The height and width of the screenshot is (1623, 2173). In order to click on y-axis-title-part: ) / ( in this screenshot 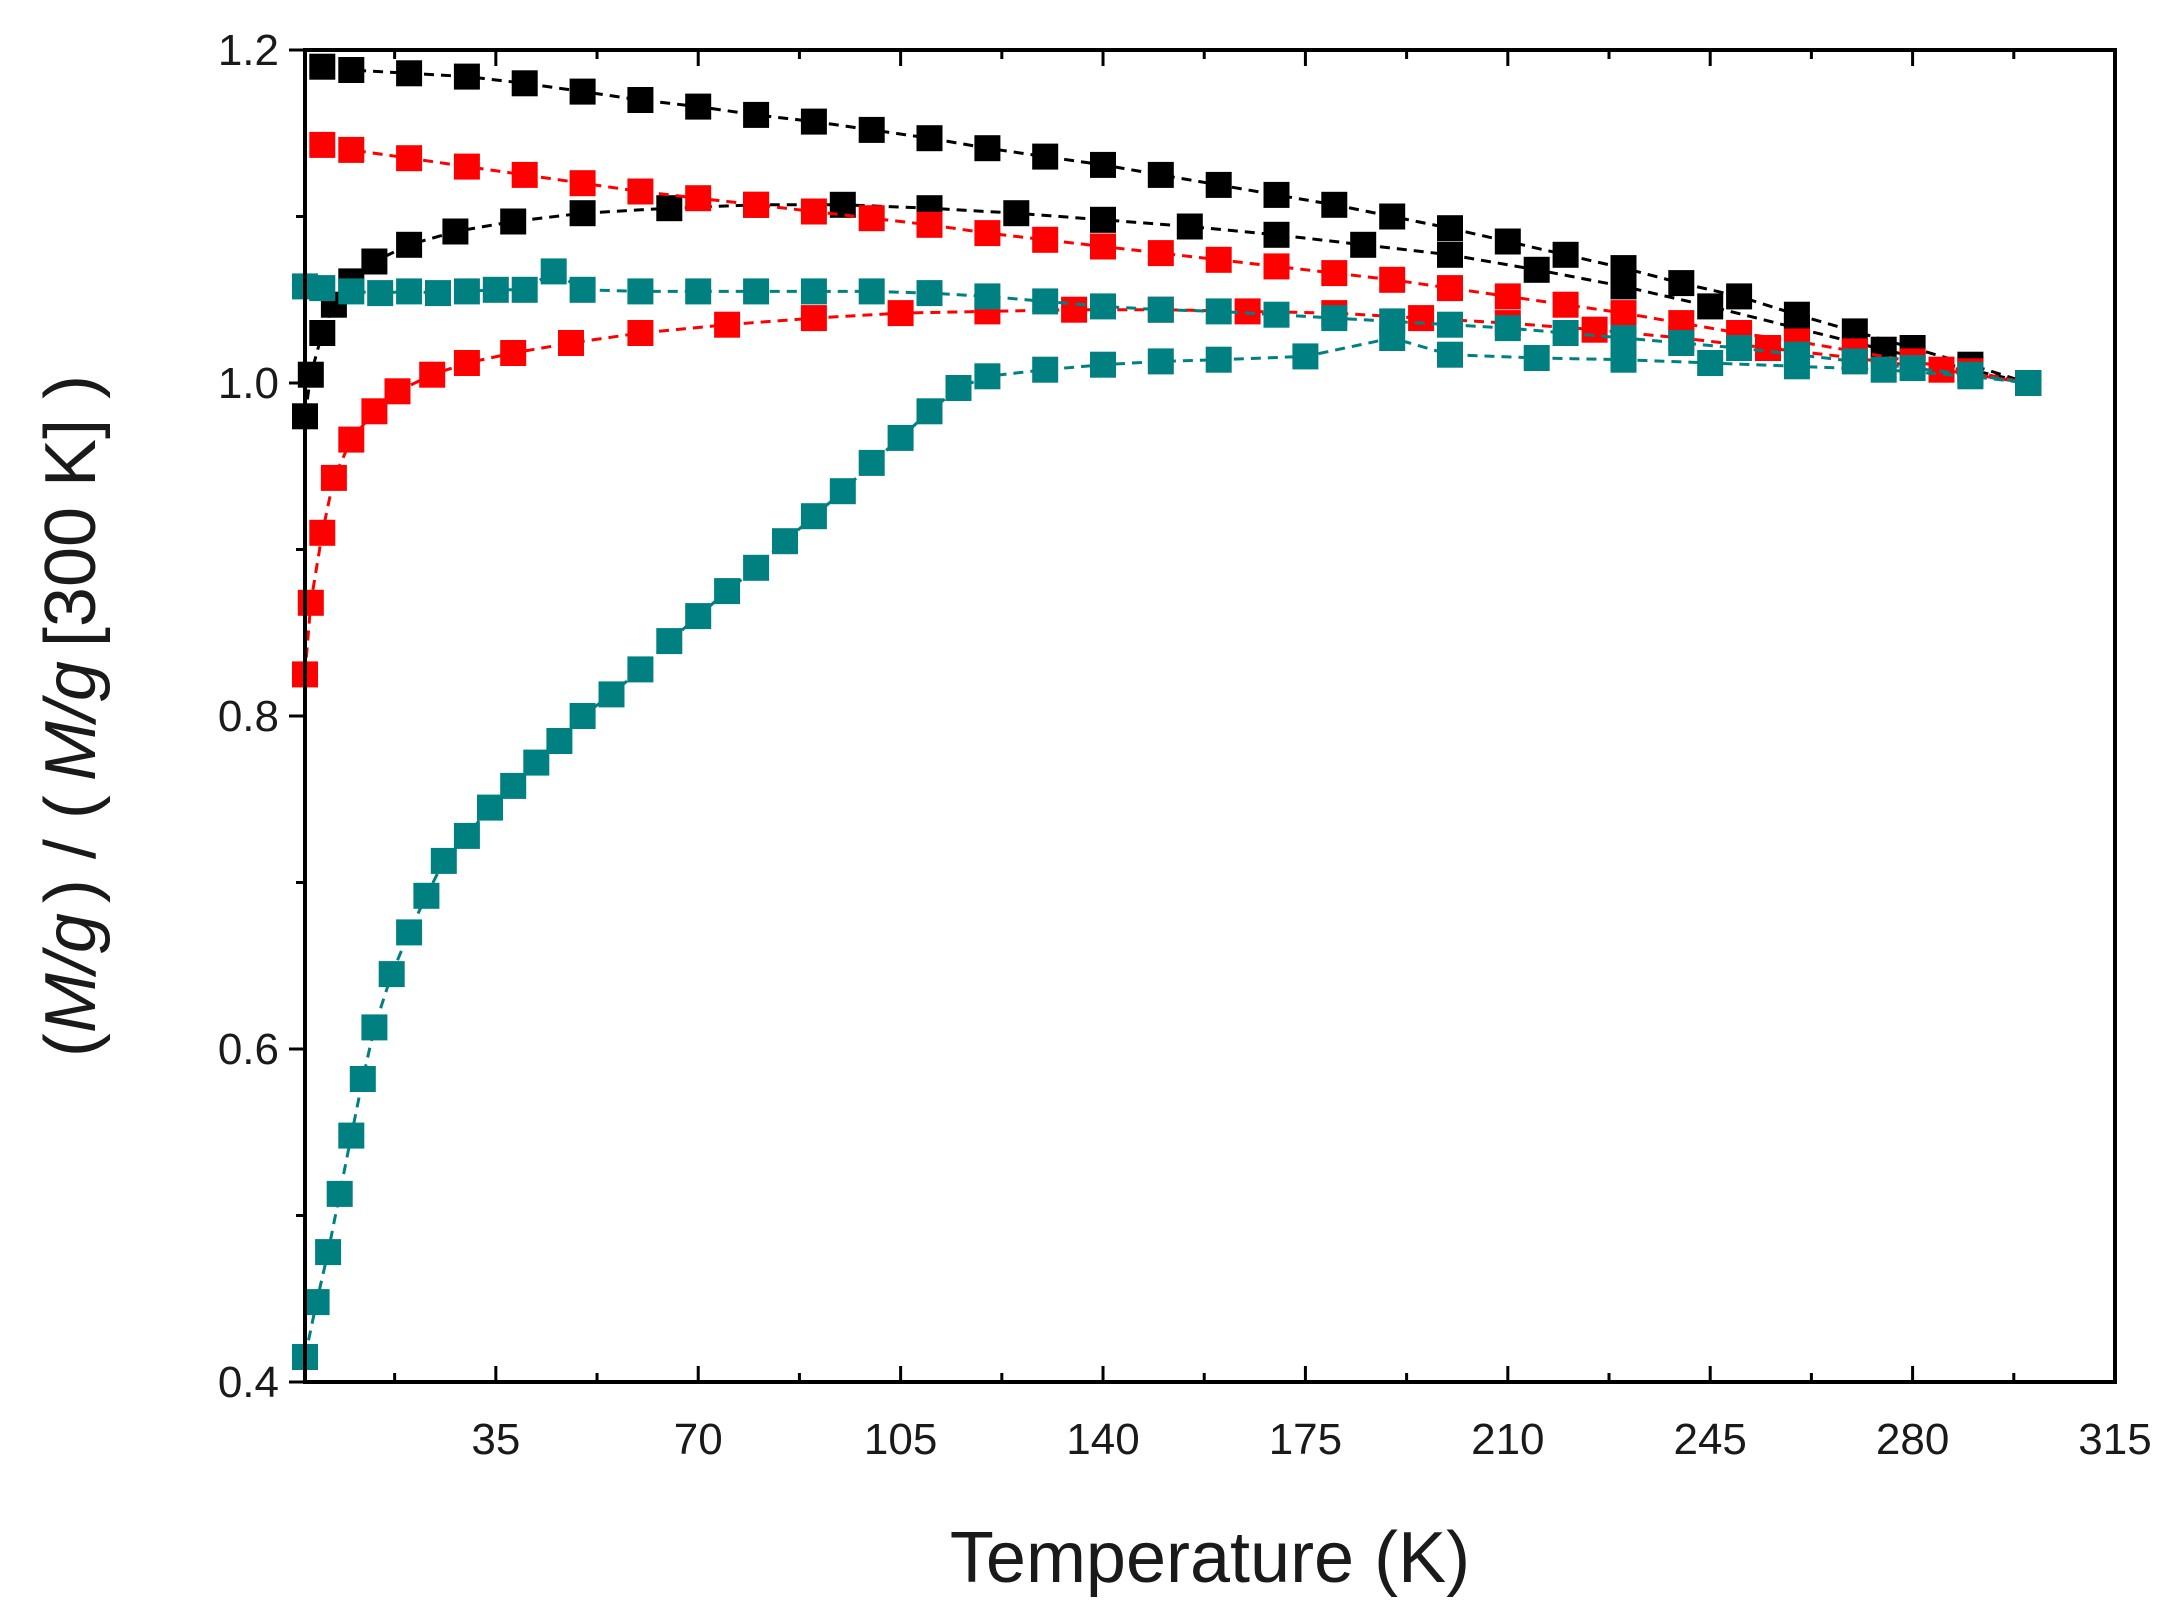, I will do `click(71, 849)`.